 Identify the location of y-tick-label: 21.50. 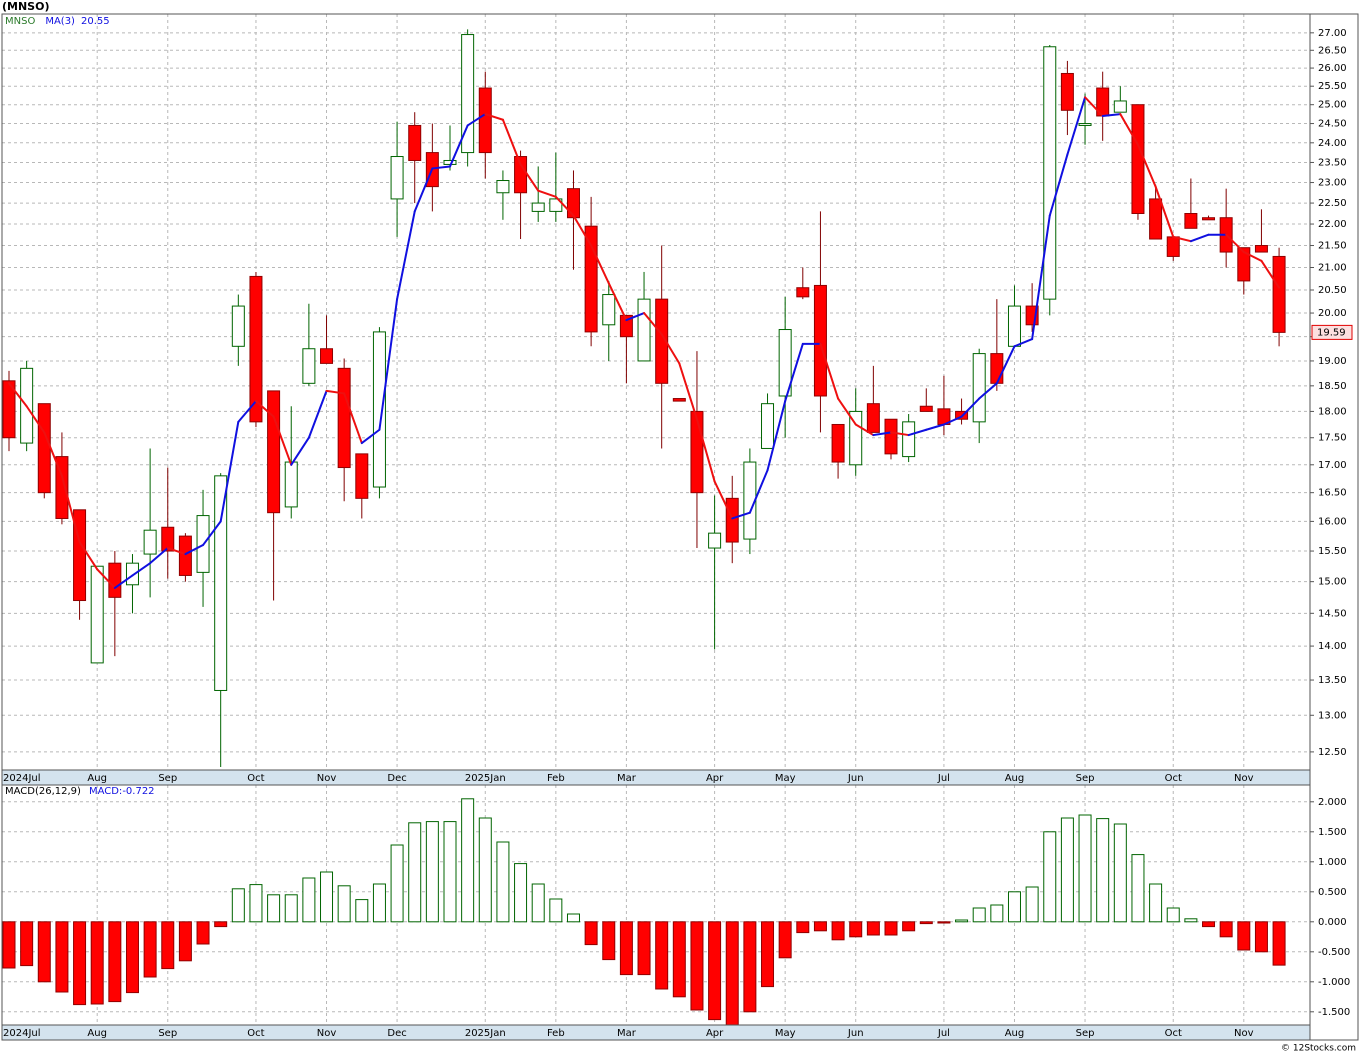
(1332, 246).